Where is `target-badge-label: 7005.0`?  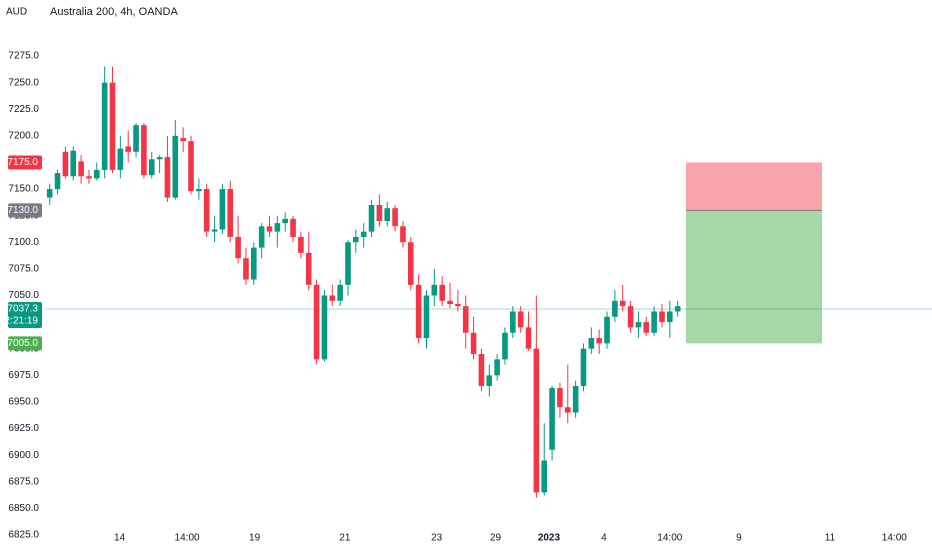 target-badge-label: 7005.0 is located at coordinates (22, 343).